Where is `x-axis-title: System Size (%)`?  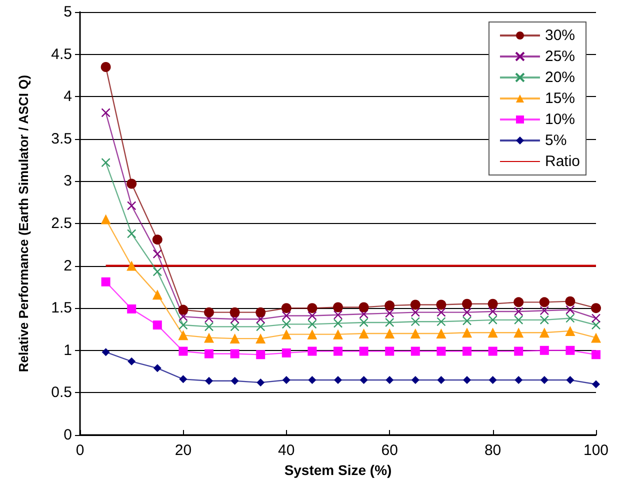 x-axis-title: System Size (%) is located at coordinates (338, 470).